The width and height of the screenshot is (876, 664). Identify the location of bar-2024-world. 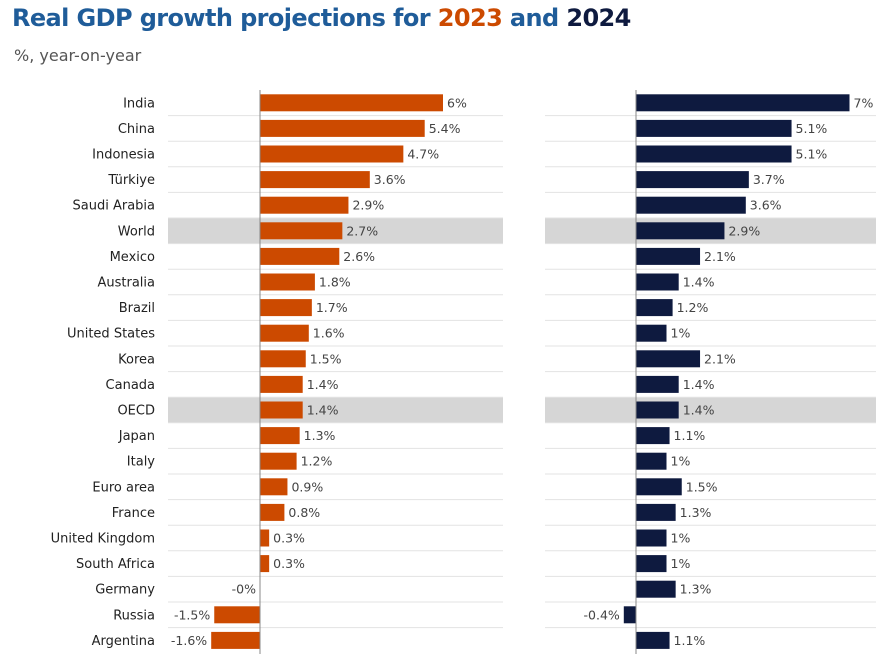
(680, 231).